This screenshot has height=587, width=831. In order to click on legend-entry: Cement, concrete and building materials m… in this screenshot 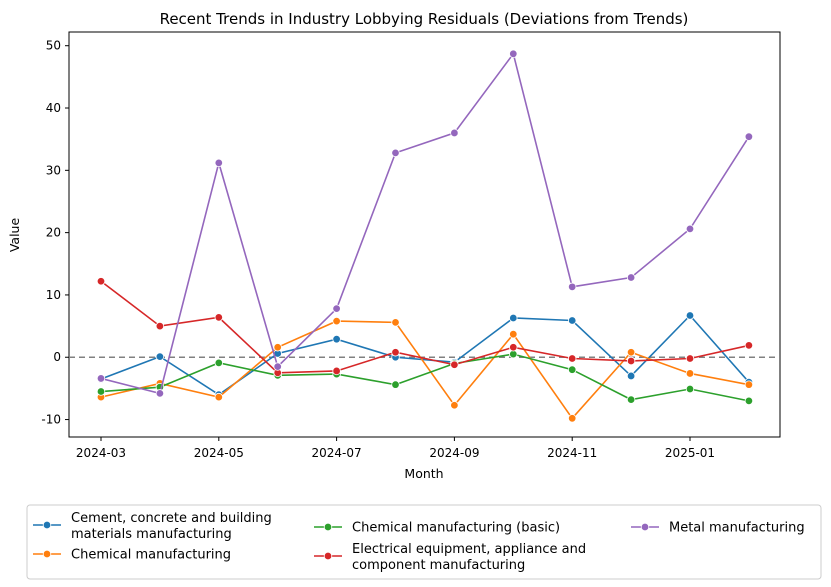, I will do `click(152, 526)`.